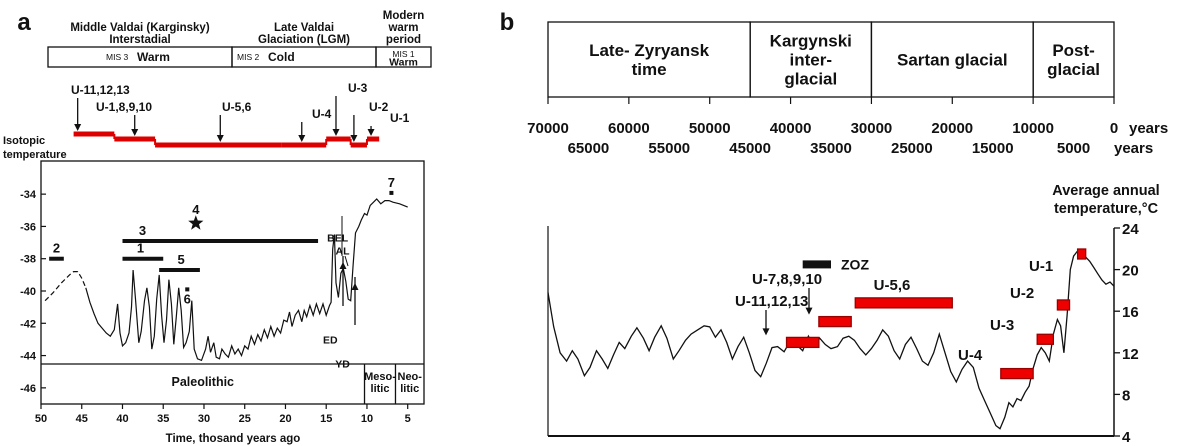 This screenshot has width=1184, height=446. What do you see at coordinates (342, 365) in the screenshot?
I see `event-annotation: YD` at bounding box center [342, 365].